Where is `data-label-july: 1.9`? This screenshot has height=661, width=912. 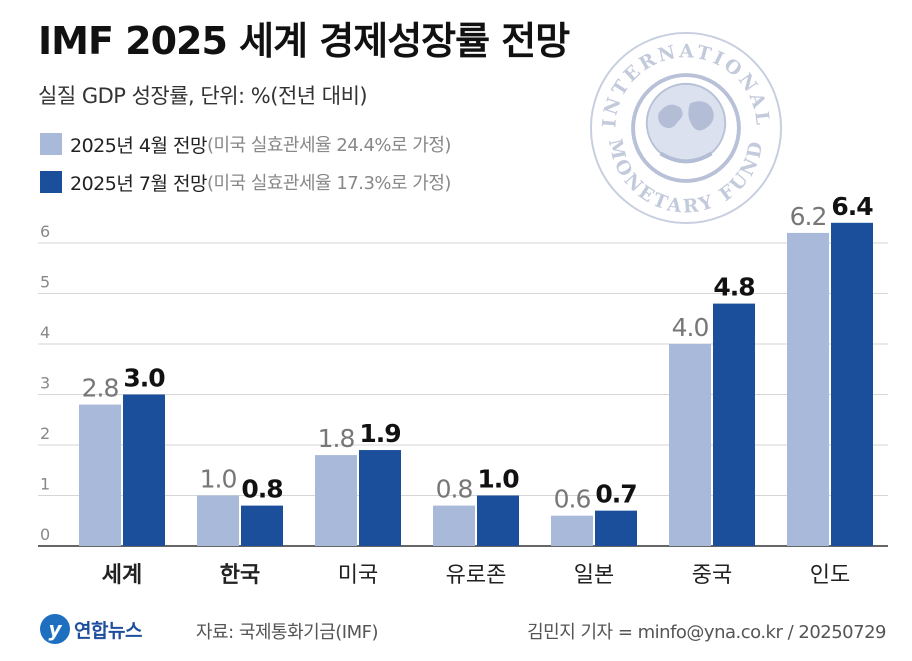 data-label-july: 1.9 is located at coordinates (379, 433).